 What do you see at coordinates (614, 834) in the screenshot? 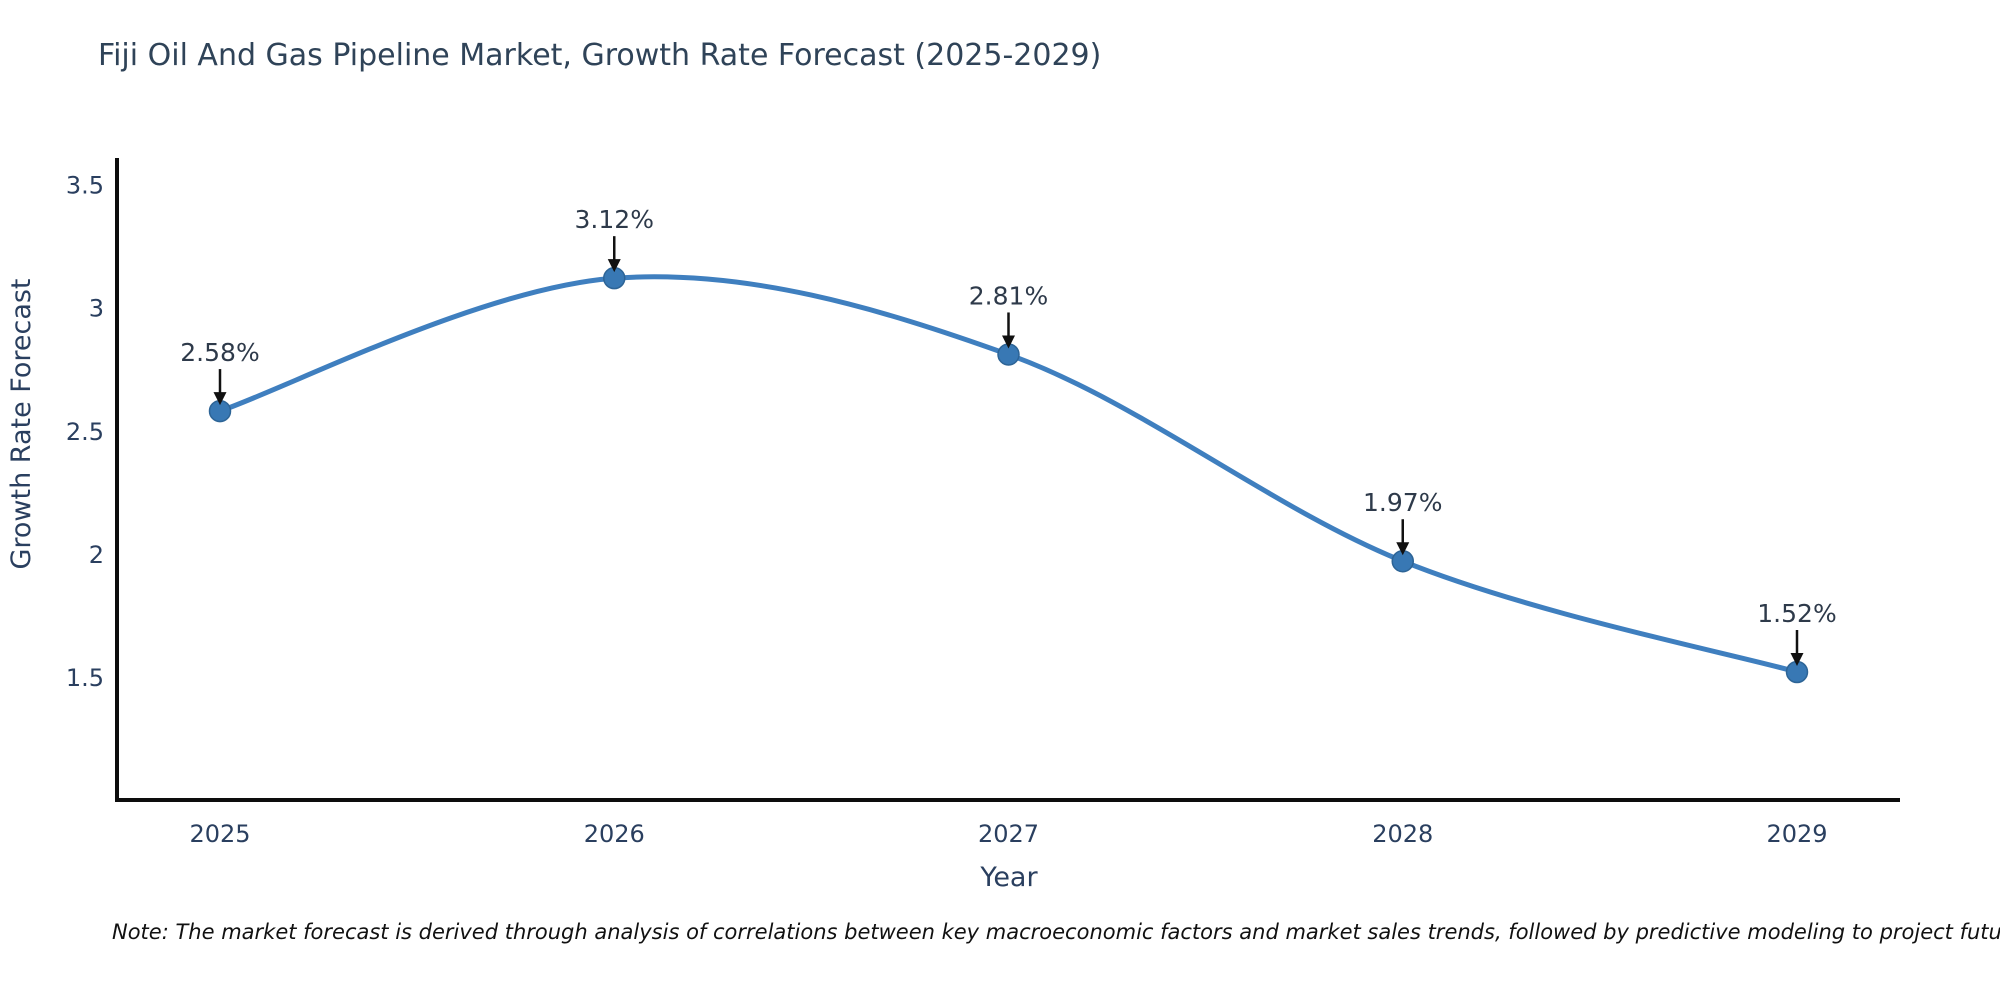
I see `x-tick-label: 2026` at bounding box center [614, 834].